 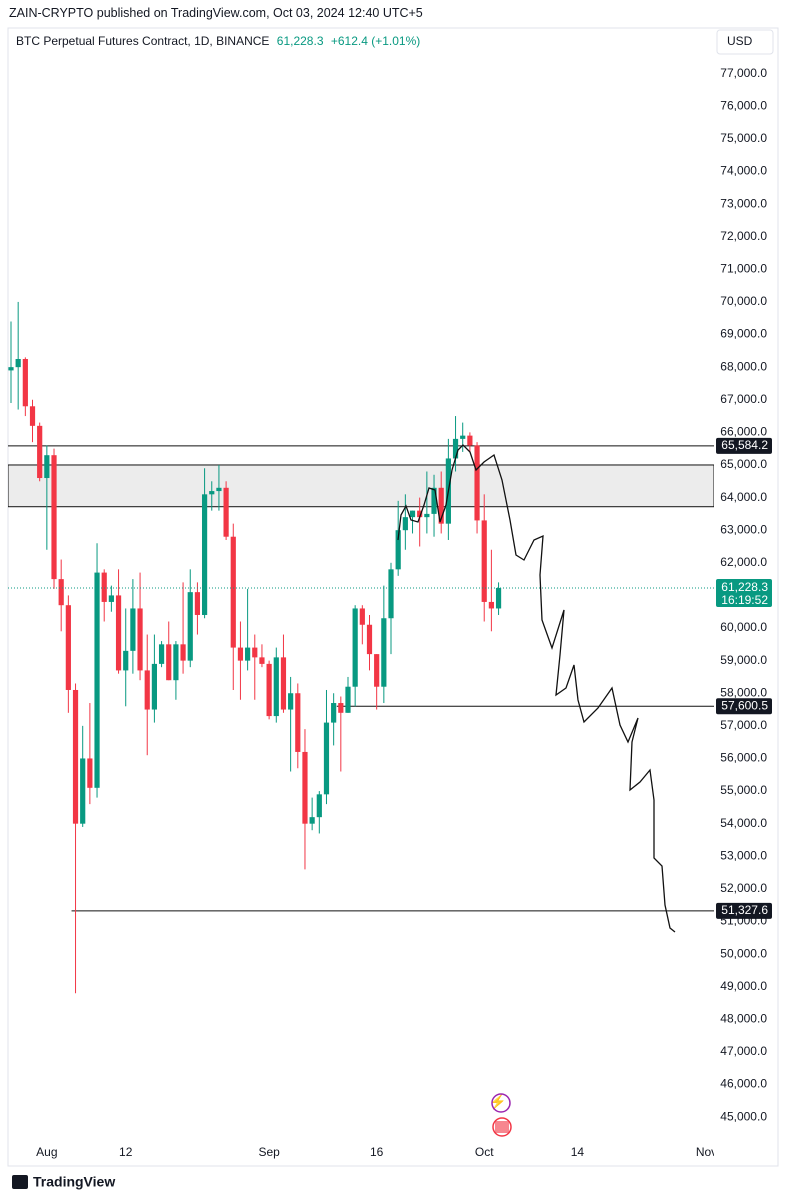 What do you see at coordinates (743, 692) in the screenshot?
I see `y-tick-label: 58,000.0` at bounding box center [743, 692].